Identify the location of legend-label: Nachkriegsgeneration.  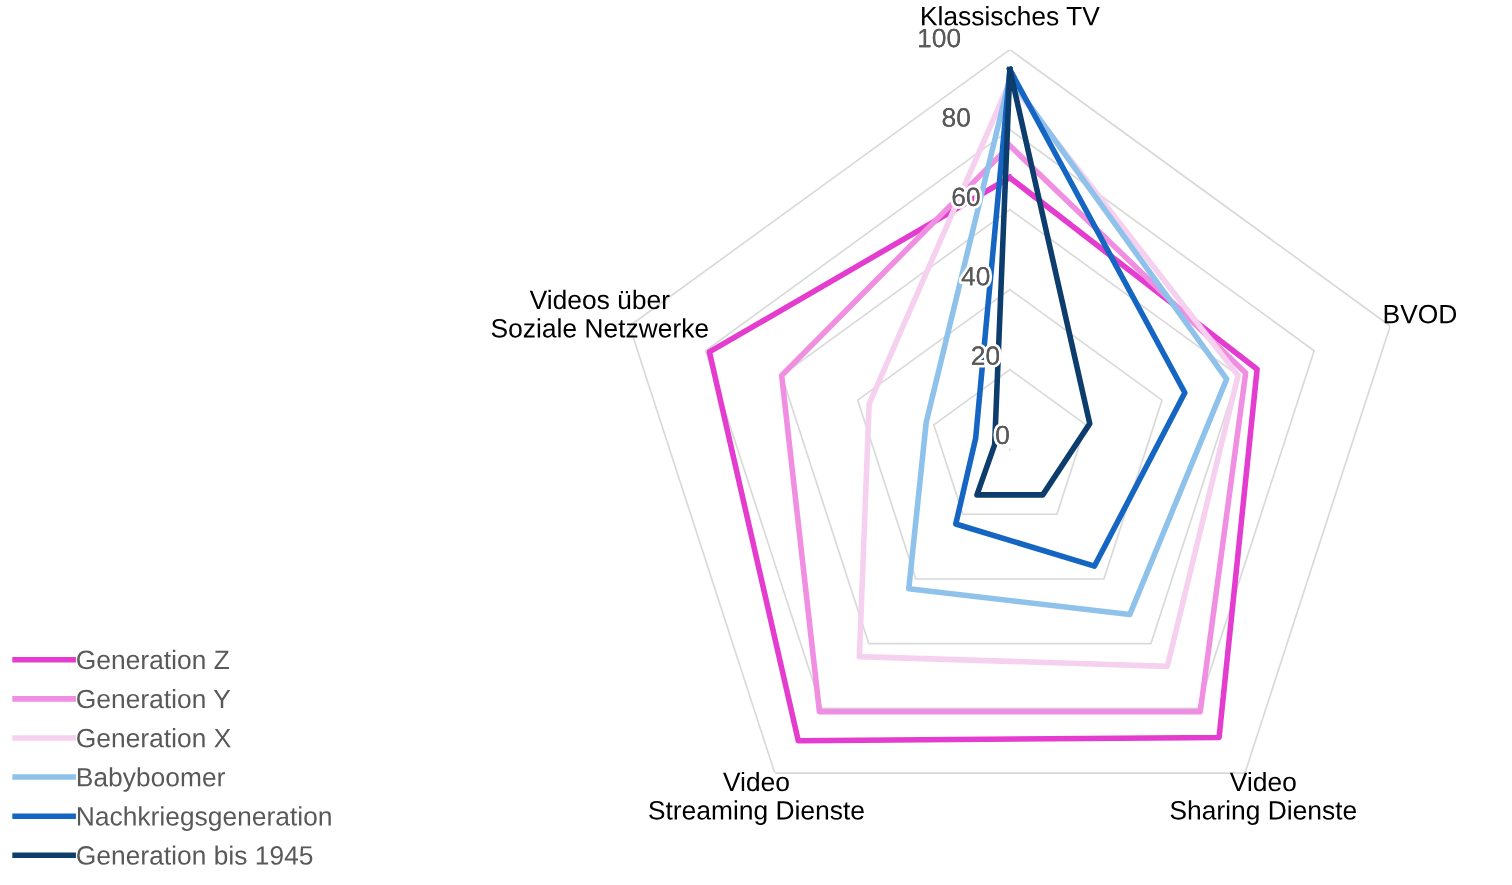
(204, 818).